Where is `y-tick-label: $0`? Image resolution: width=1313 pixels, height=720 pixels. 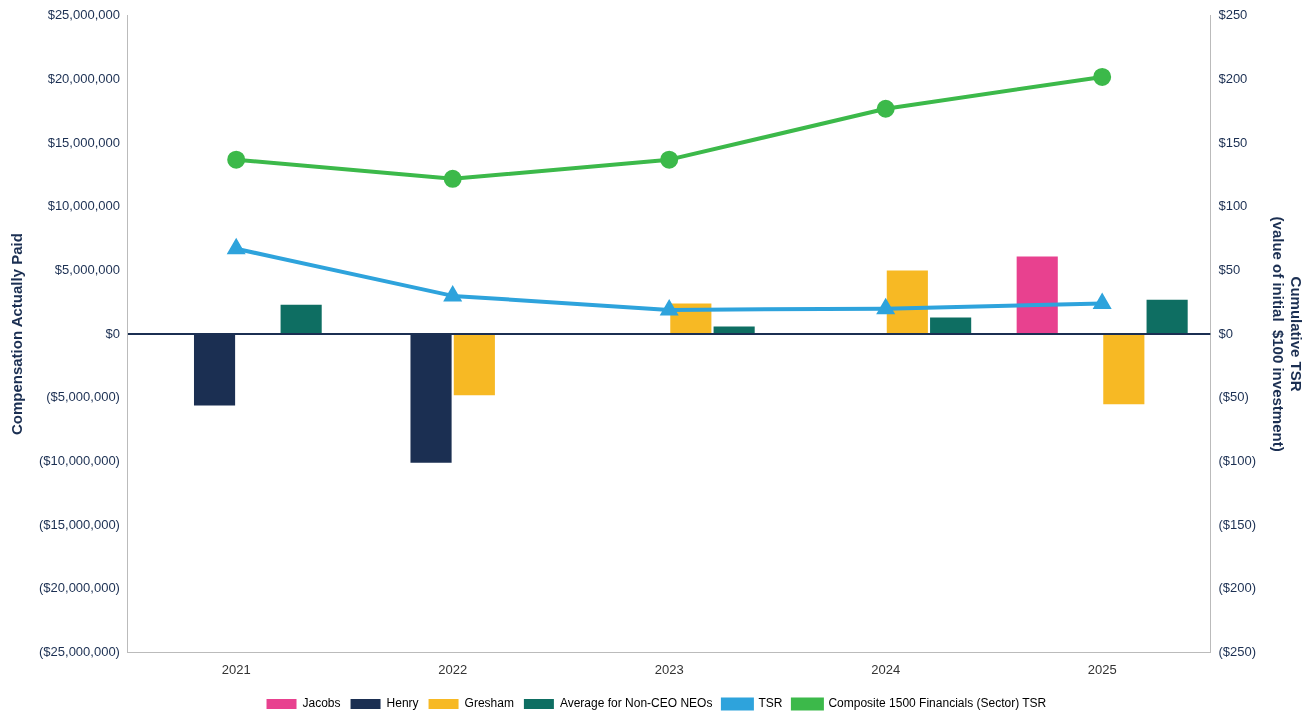 y-tick-label: $0 is located at coordinates (112, 333).